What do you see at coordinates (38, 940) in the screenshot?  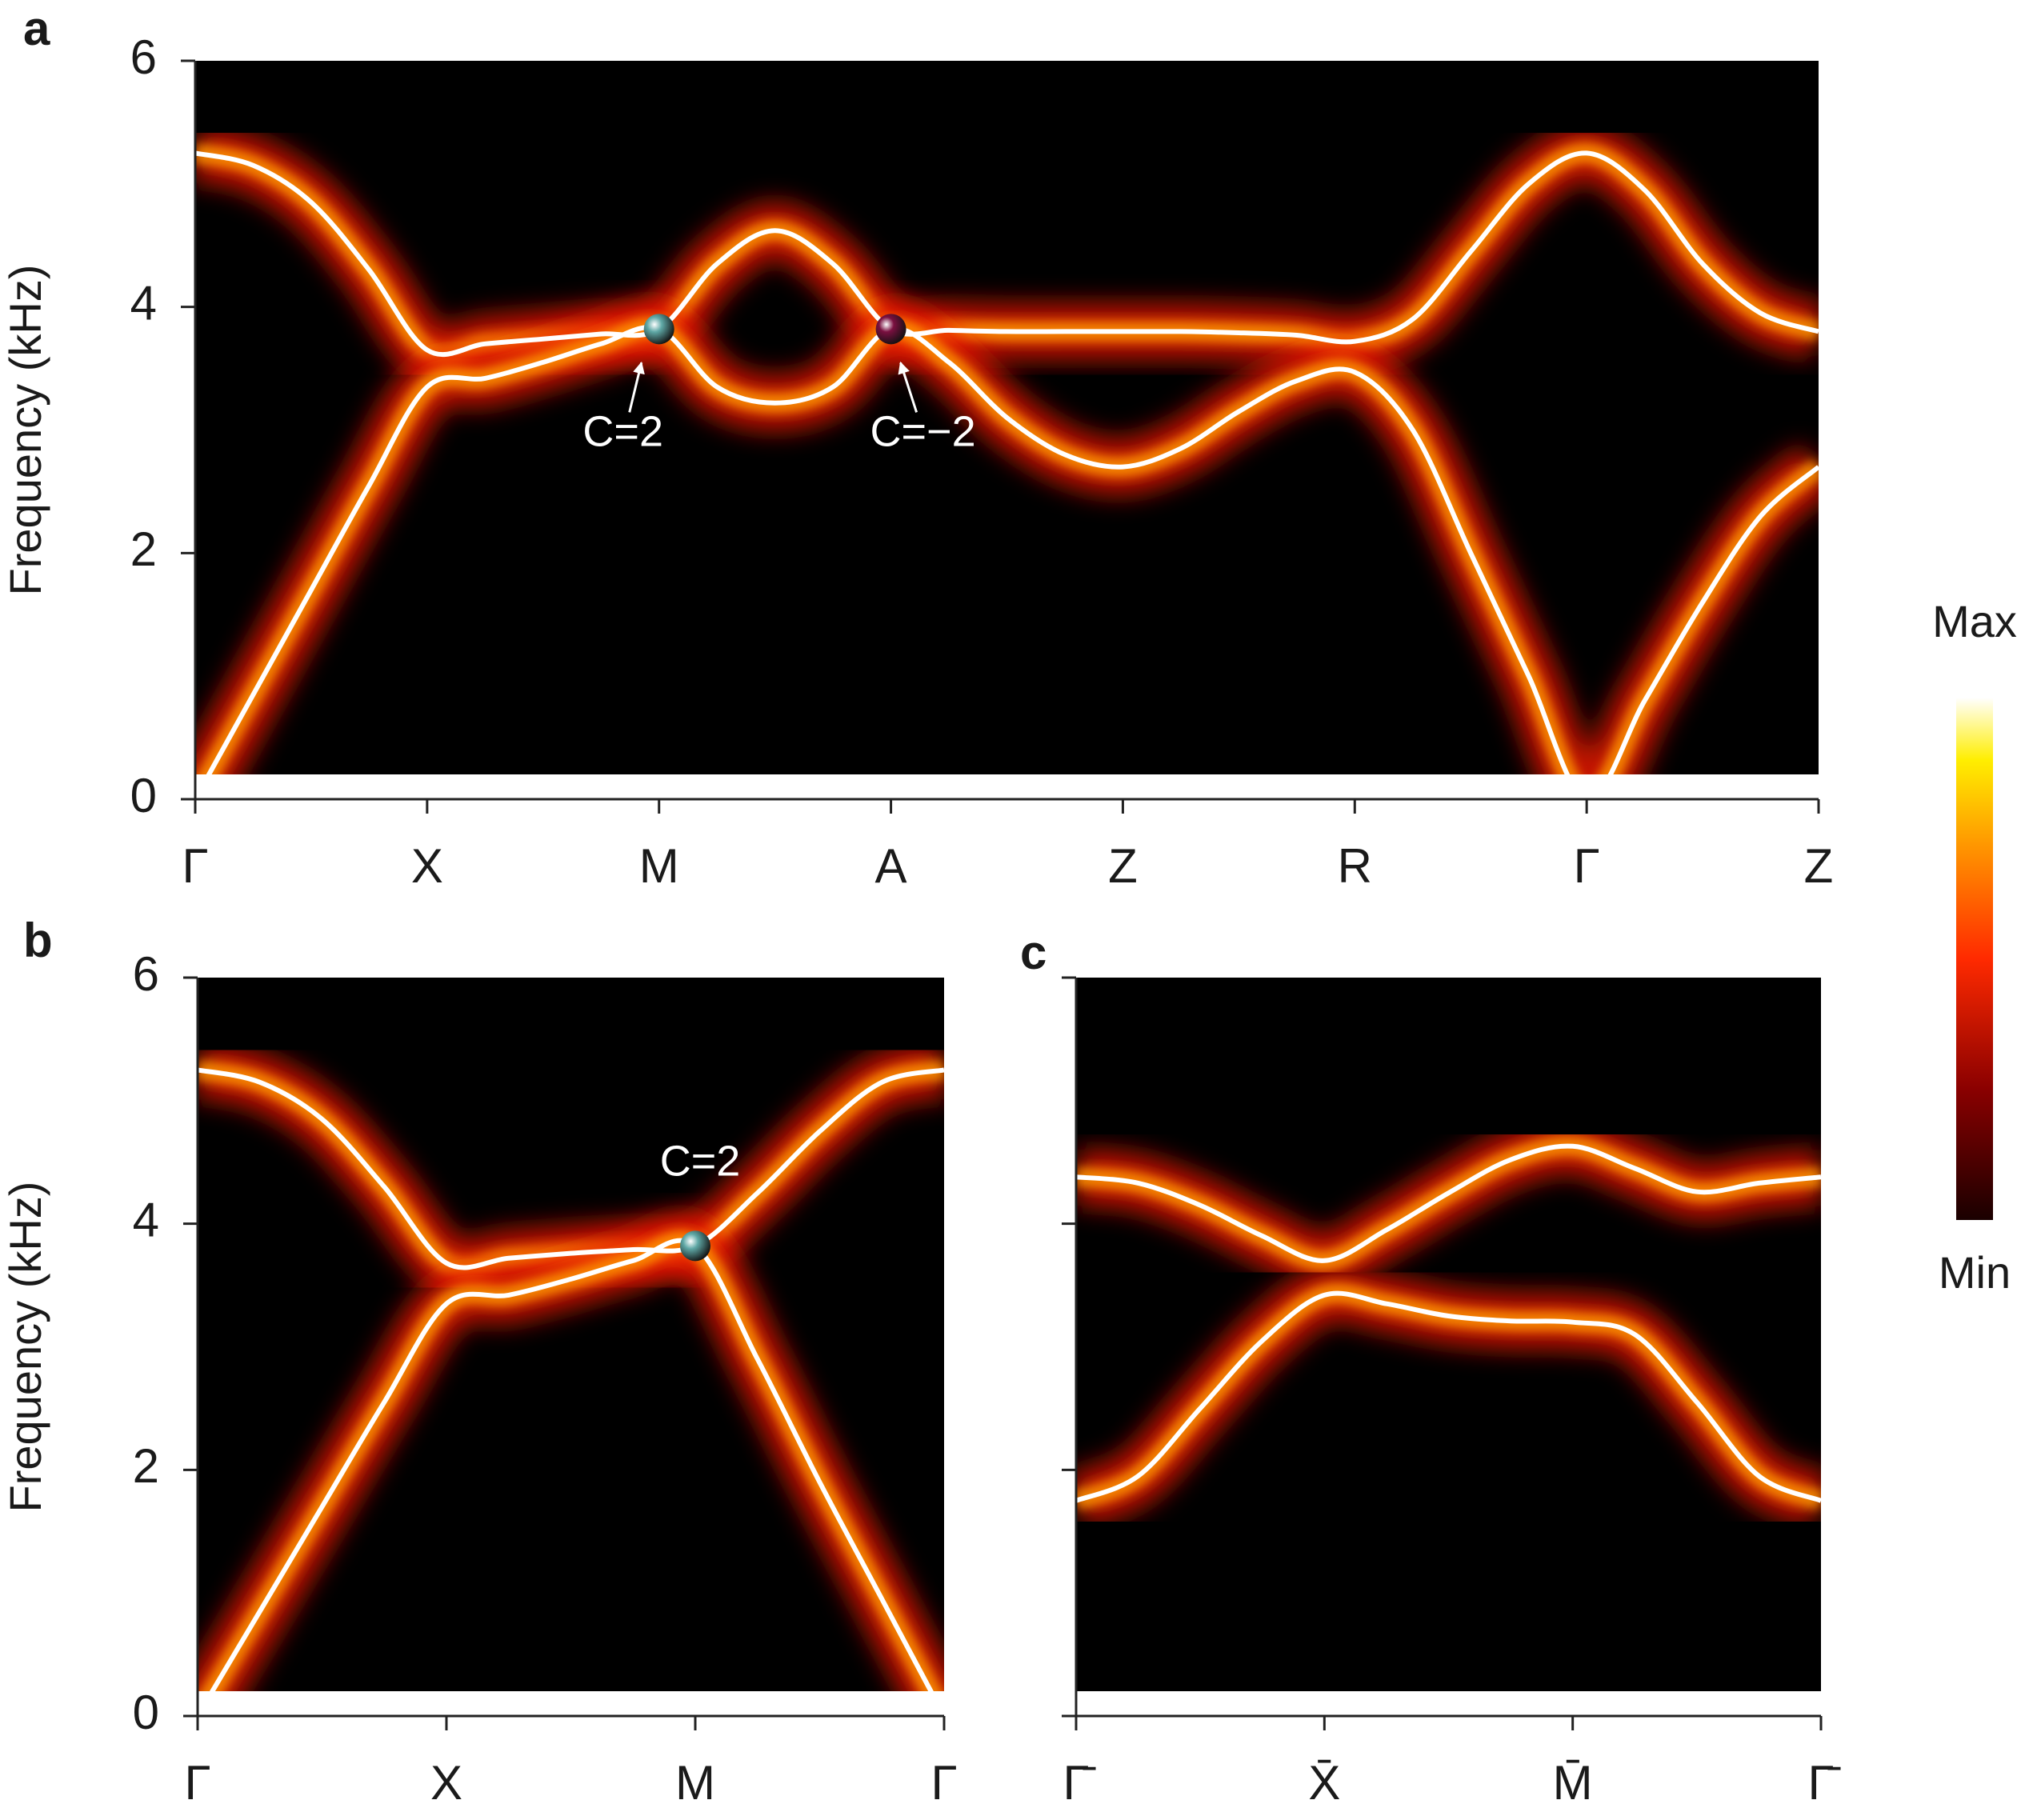 I see `panel-label: b` at bounding box center [38, 940].